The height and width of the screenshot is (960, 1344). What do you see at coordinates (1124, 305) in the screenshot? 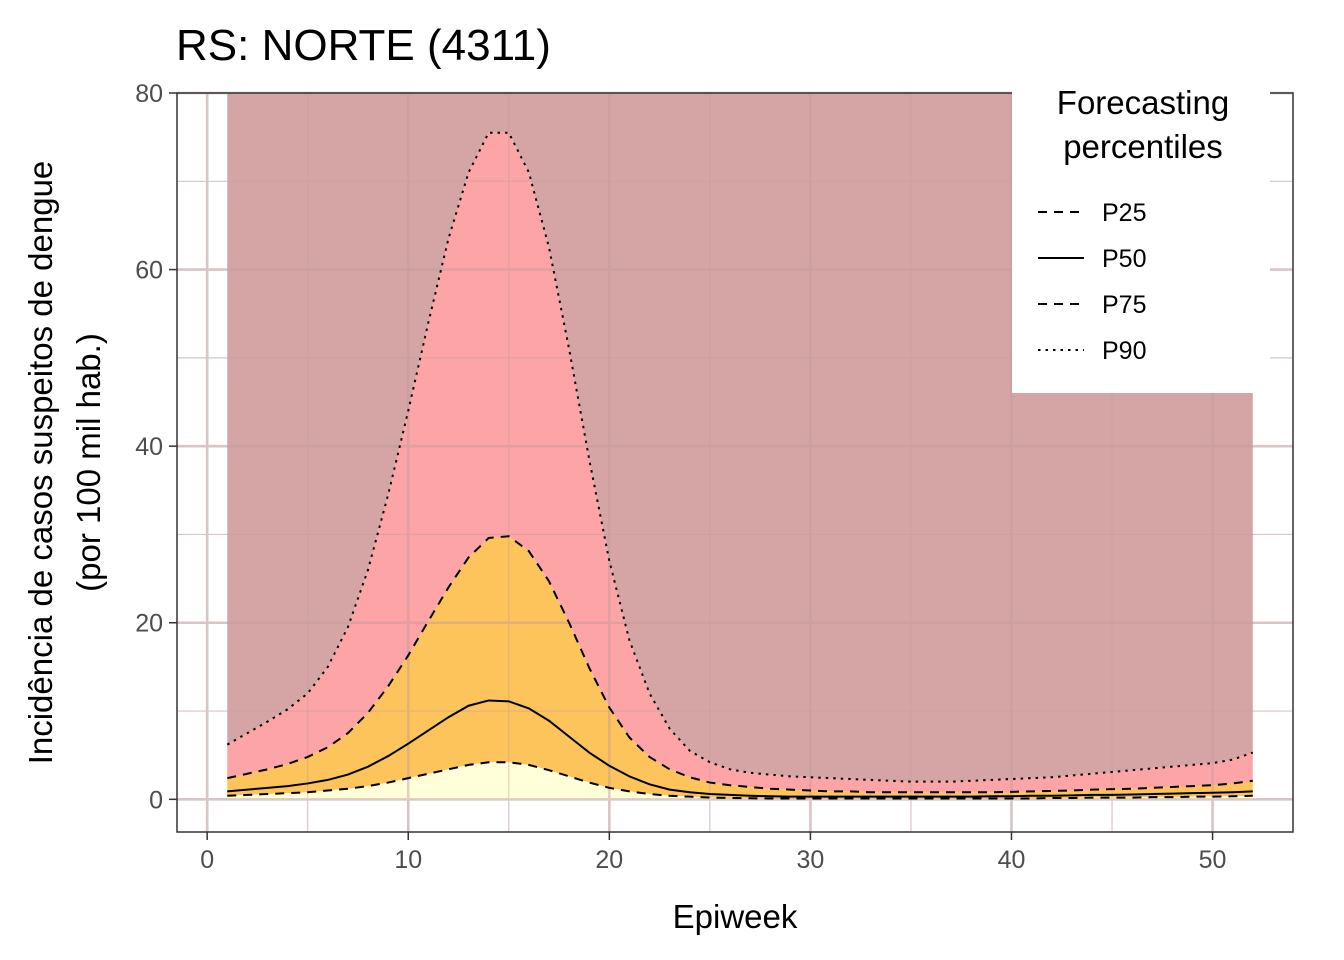
I see `legend-label-p75: P75` at bounding box center [1124, 305].